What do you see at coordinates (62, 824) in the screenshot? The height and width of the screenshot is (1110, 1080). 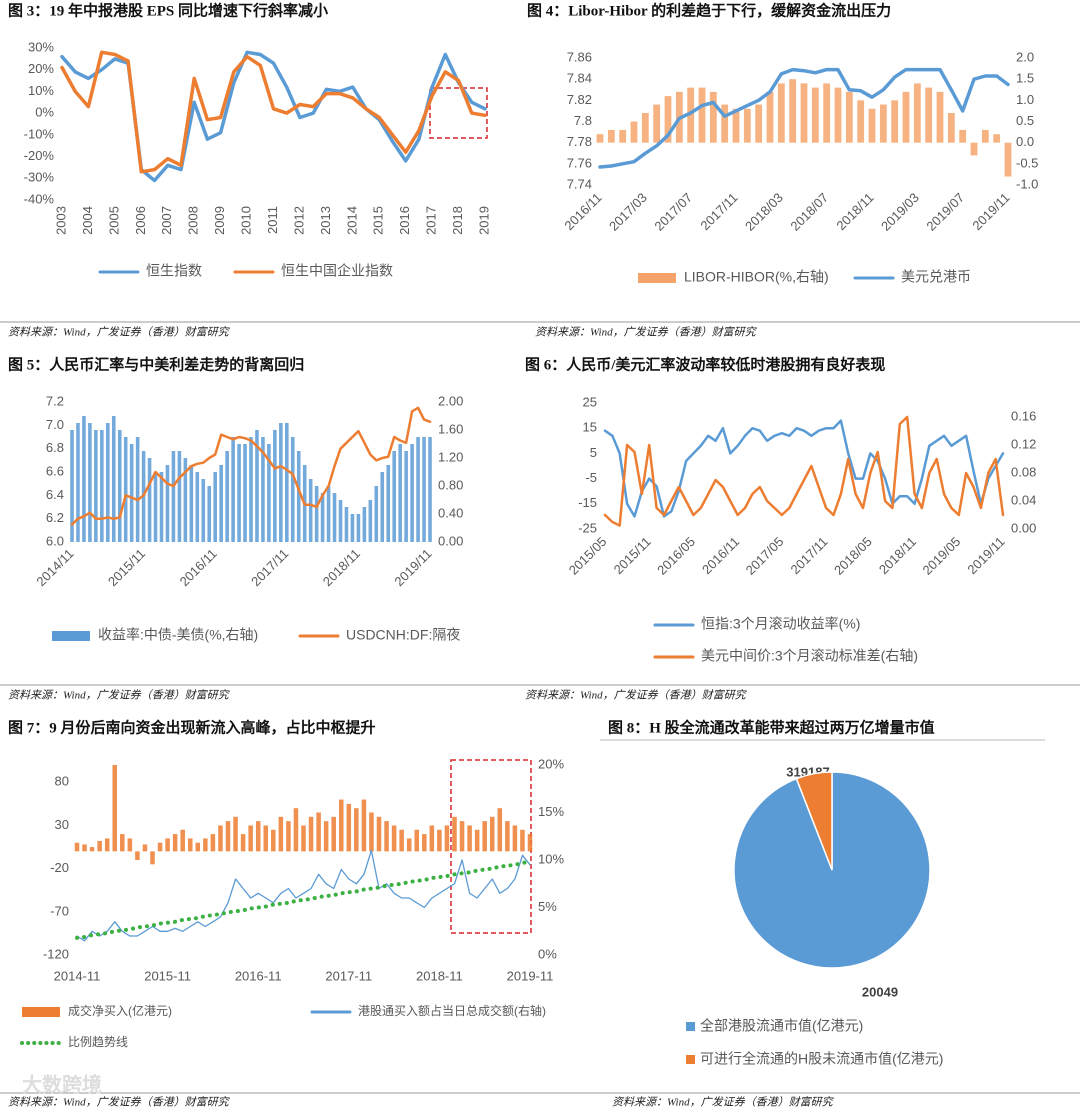 I see `y-tick-label: 30` at bounding box center [62, 824].